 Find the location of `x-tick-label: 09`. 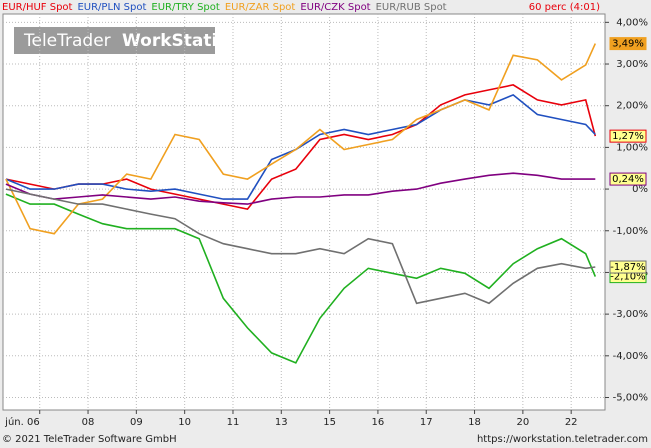

x-tick-label: 09 is located at coordinates (136, 422).